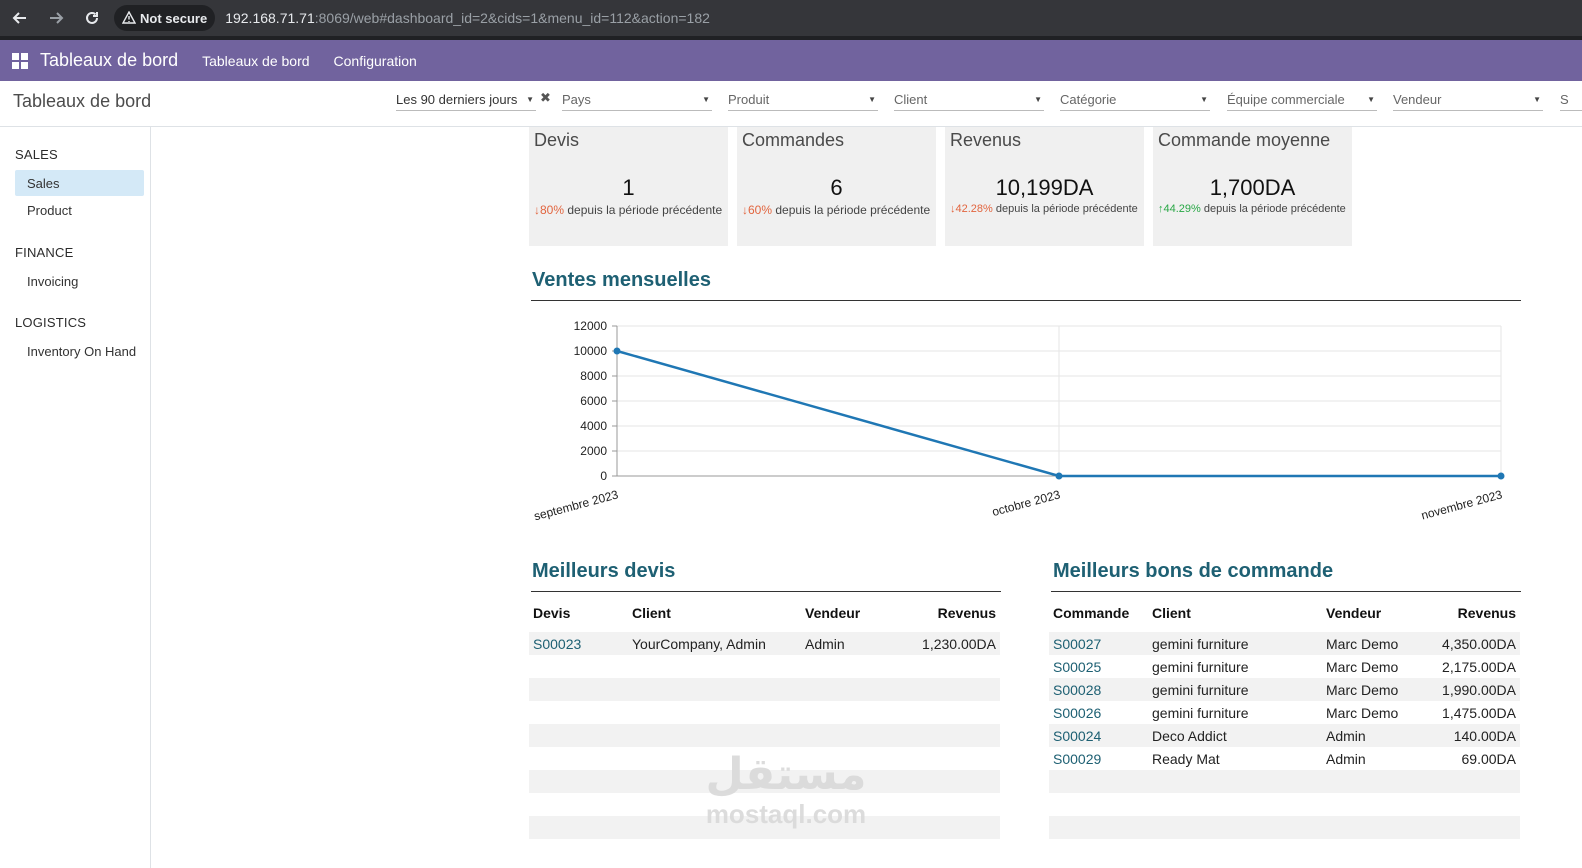 The image size is (1582, 868). I want to click on order-ref-link: S00024, so click(1077, 736).